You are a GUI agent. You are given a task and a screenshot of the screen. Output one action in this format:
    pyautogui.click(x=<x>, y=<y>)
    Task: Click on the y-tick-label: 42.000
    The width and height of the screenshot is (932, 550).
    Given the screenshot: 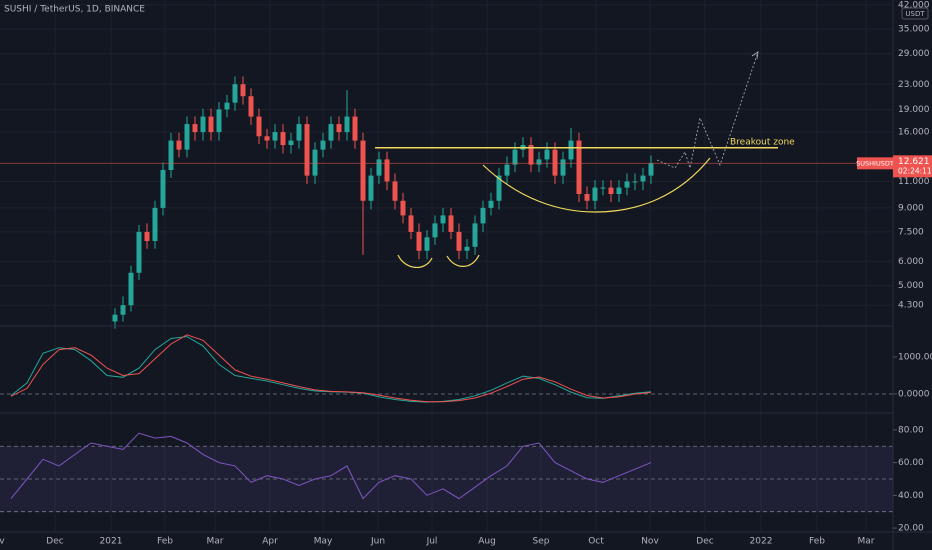 What is the action you would take?
    pyautogui.click(x=914, y=5)
    